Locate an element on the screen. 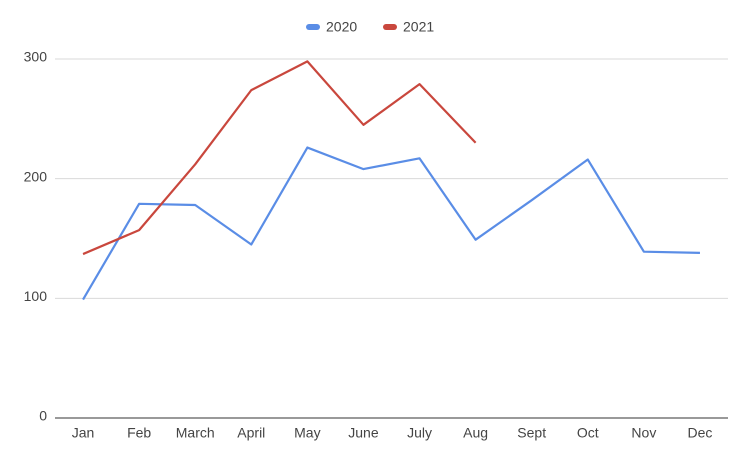 This screenshot has width=750, height=464. legend-label: 2020 is located at coordinates (341, 27).